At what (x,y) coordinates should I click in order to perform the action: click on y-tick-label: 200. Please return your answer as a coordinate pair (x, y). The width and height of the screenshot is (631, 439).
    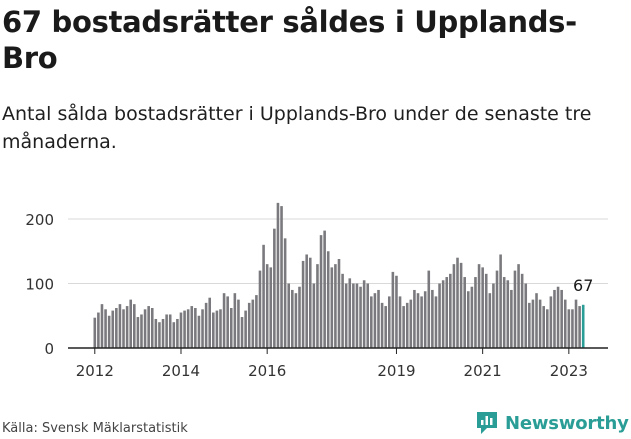
    Looking at the image, I should click on (39, 220).